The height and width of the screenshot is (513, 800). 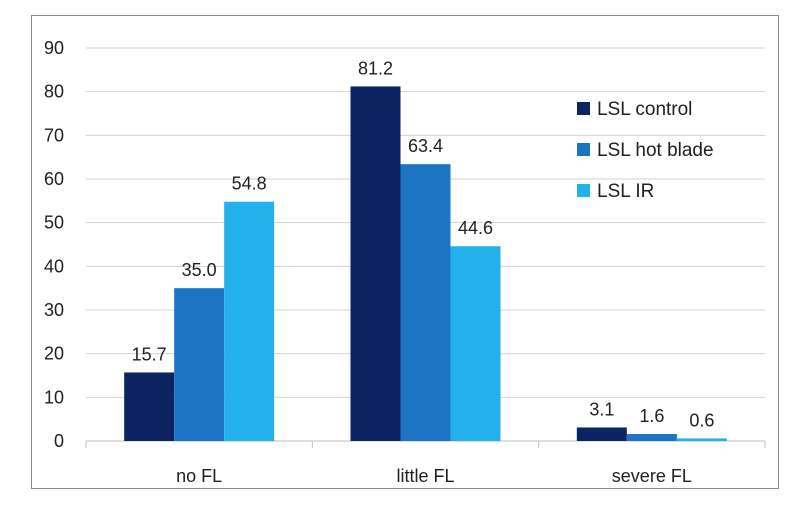 What do you see at coordinates (475, 228) in the screenshot?
I see `data-label: 44.6` at bounding box center [475, 228].